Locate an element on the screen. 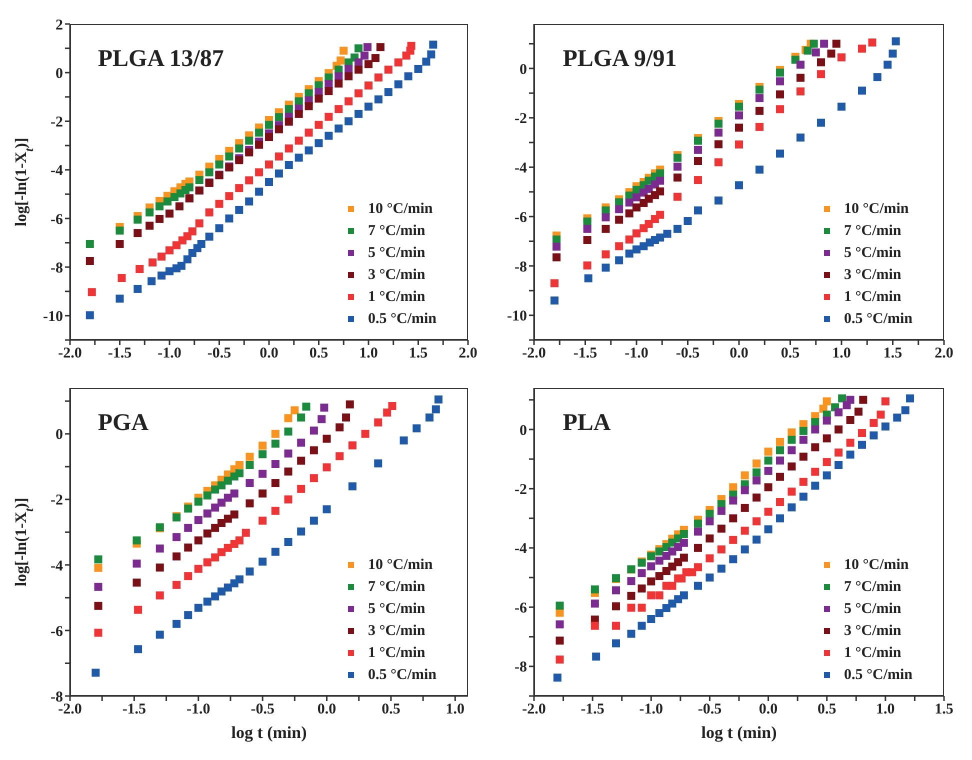 This screenshot has height=760, width=972. legend-label: 0.5 °C/min is located at coordinates (402, 675).